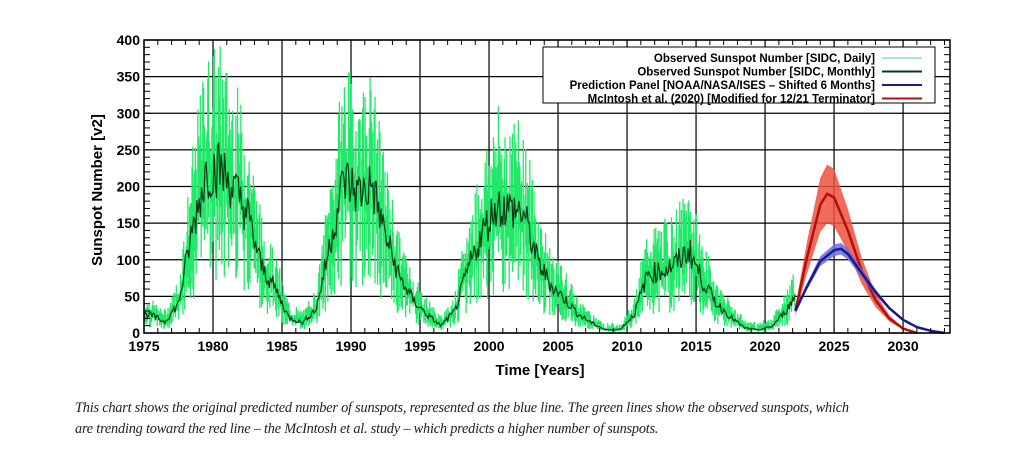 This screenshot has height=466, width=1024. Describe the element at coordinates (756, 73) in the screenshot. I see `legend-label: Observed Sunspot Number [SIDC, Monthly]` at that location.